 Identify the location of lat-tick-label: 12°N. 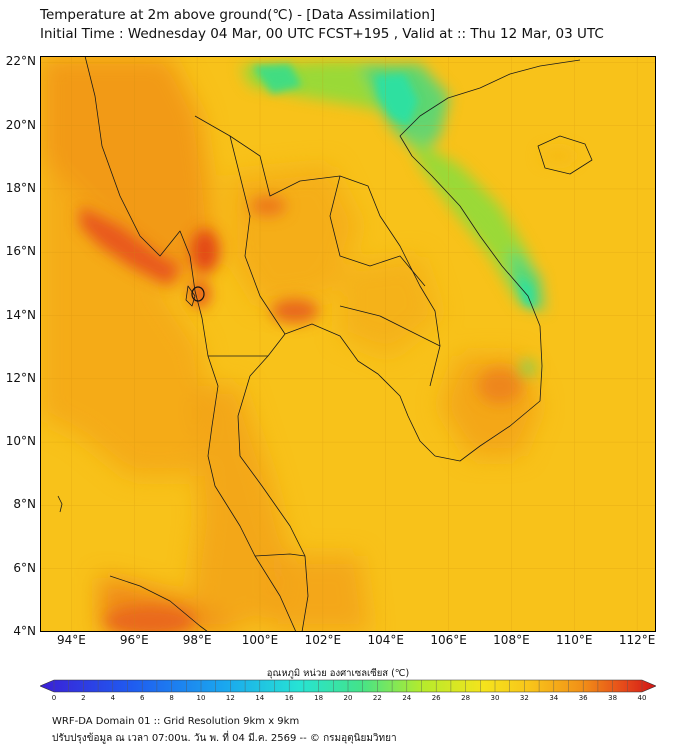
(20, 377).